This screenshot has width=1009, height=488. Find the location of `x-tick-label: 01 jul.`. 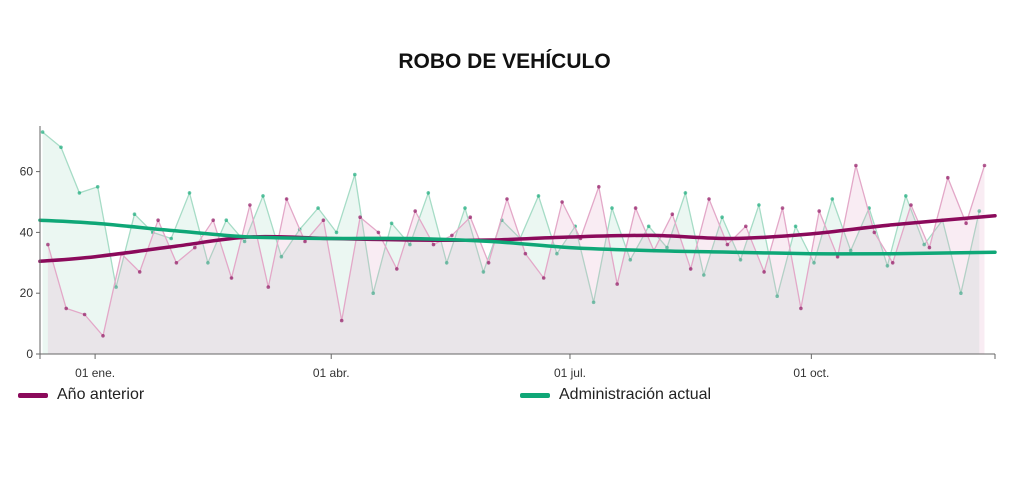

x-tick-label: 01 jul. is located at coordinates (570, 373).